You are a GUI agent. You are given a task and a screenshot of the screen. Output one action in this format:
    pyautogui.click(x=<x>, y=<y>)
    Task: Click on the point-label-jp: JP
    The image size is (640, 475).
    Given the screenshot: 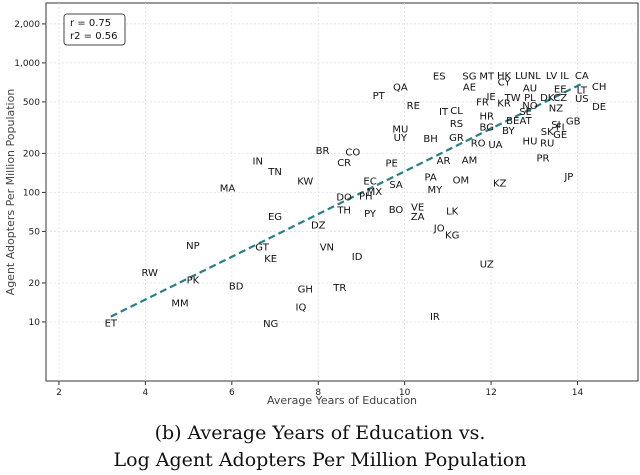 What is the action you would take?
    pyautogui.click(x=568, y=177)
    